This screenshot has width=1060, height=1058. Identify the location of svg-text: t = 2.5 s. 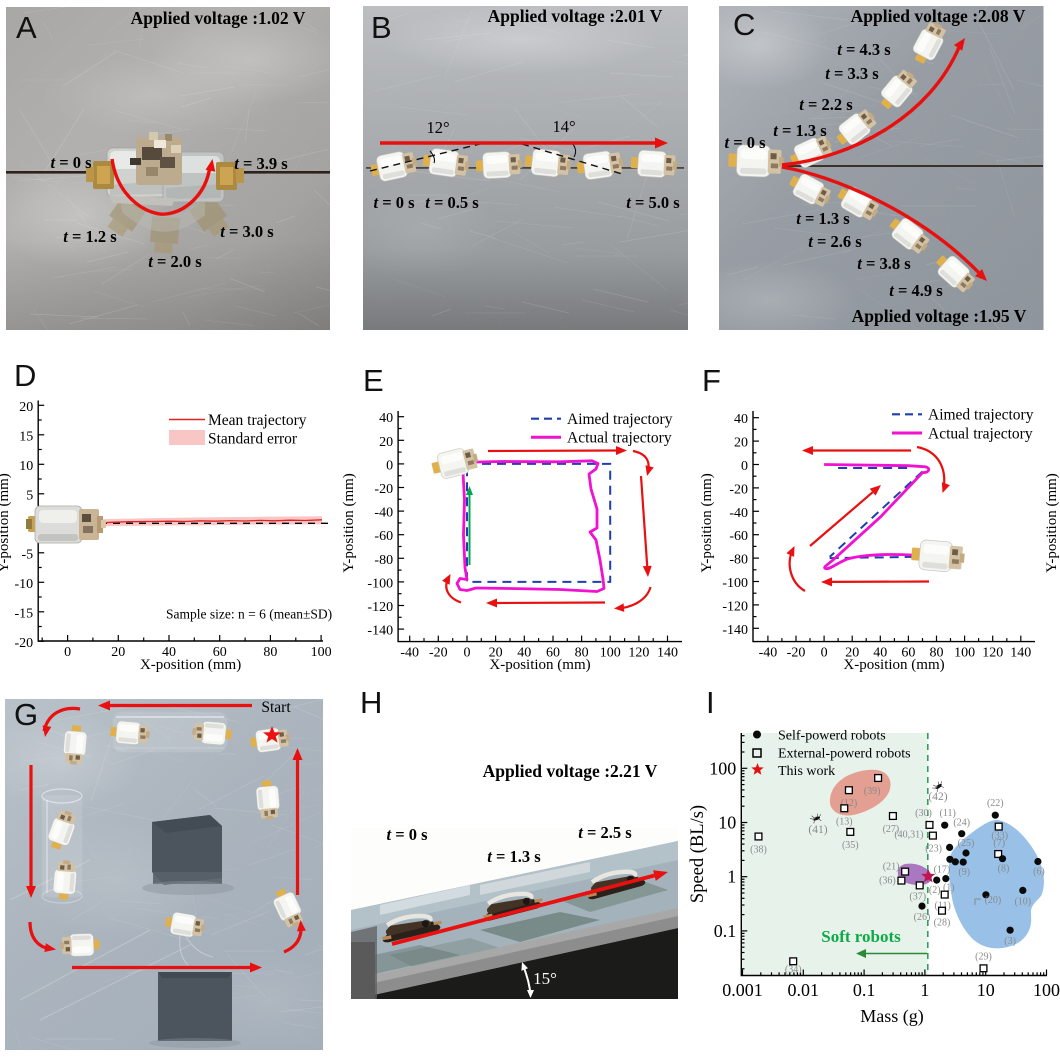
(605, 832).